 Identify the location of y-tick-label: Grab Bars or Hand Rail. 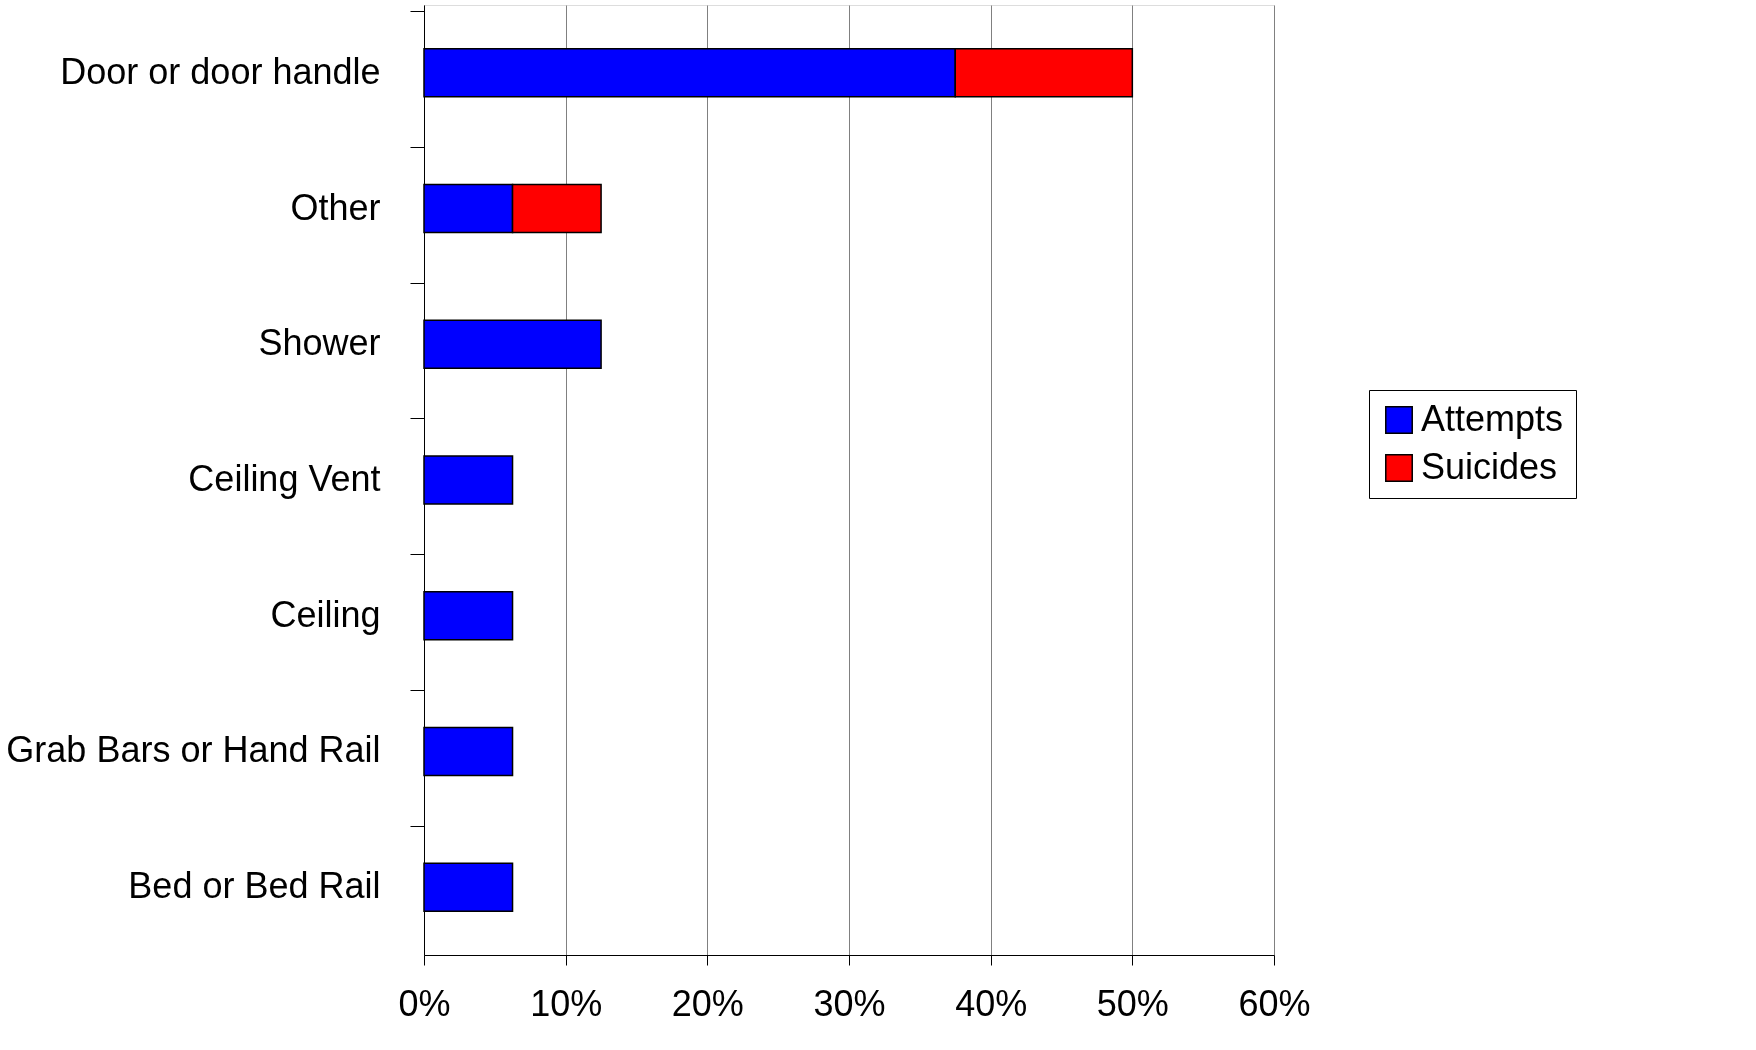
(193, 750).